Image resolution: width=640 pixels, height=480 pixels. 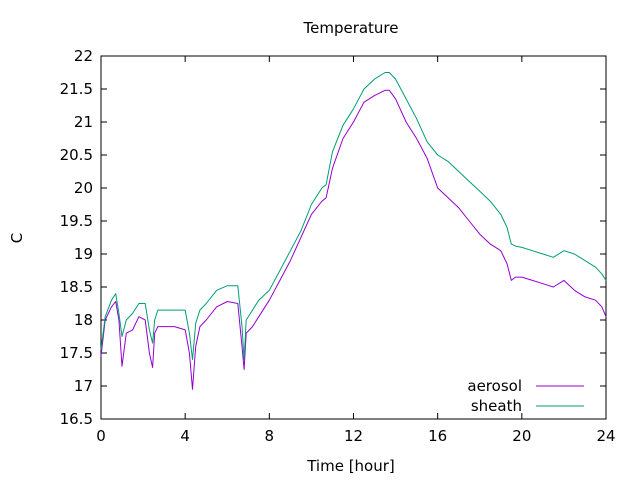 I want to click on y-tick-label: 17, so click(x=83, y=386).